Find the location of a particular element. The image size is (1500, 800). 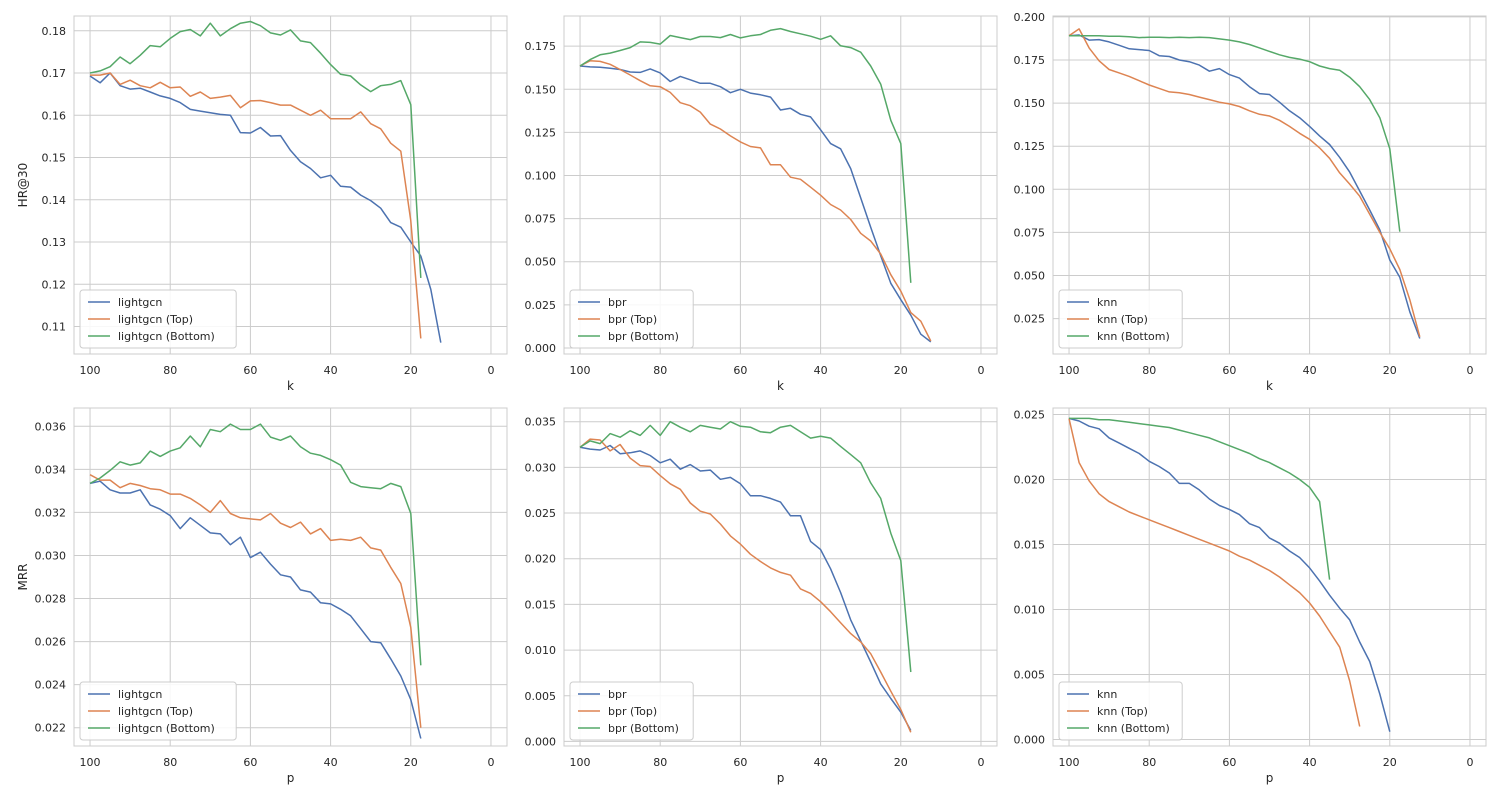

y-tick-label: 0.024 is located at coordinates (51, 685).